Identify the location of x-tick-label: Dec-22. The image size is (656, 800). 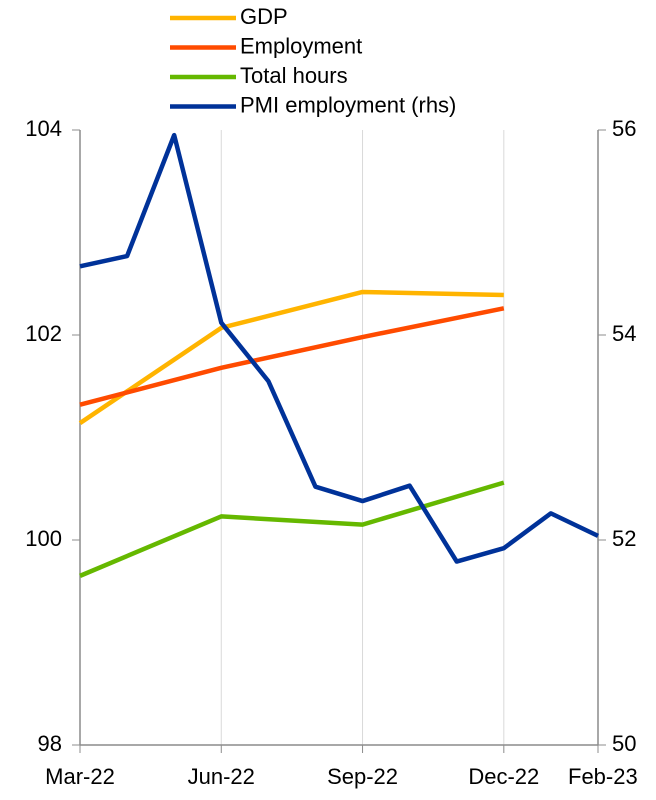
(503, 776).